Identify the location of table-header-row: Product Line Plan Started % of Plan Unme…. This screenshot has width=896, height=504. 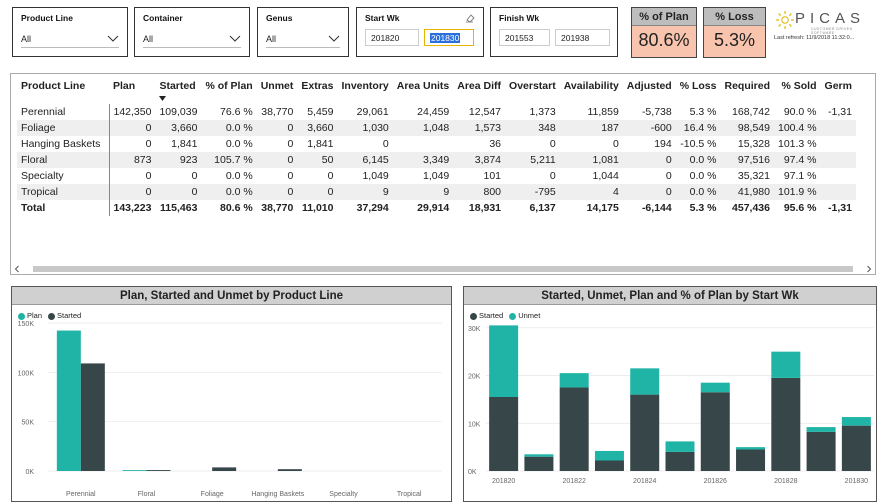
(436, 92).